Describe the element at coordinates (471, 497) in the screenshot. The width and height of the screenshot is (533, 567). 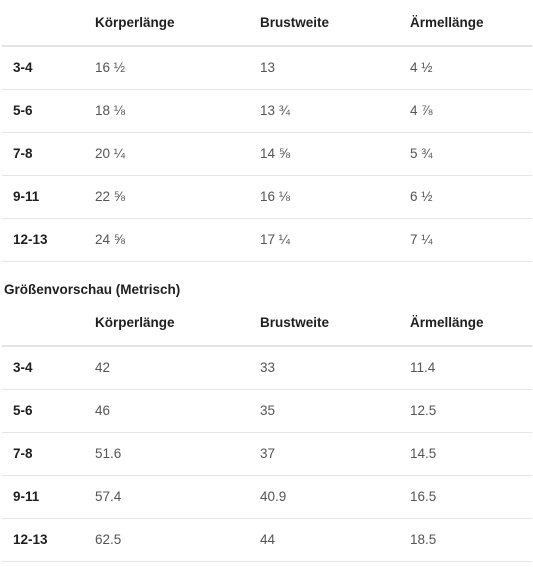
I see `sleeve-length-value: 16.5` at that location.